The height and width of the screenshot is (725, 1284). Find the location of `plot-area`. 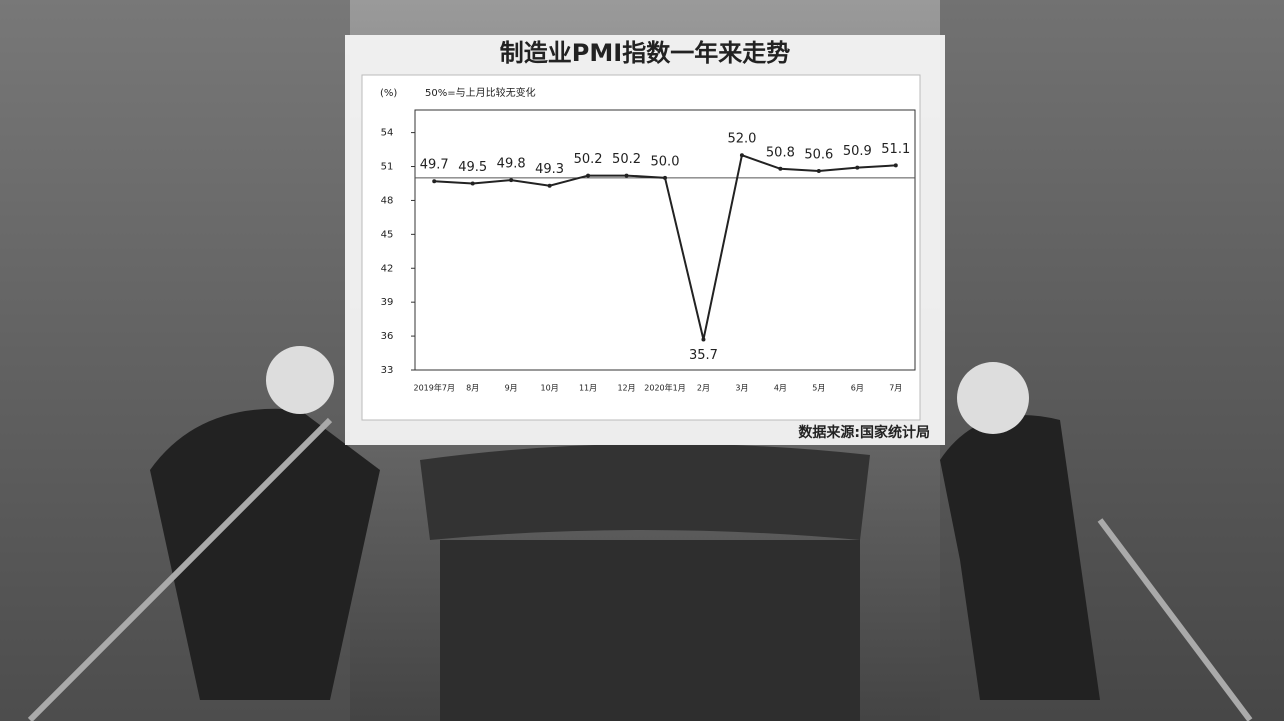

plot-area is located at coordinates (665, 240).